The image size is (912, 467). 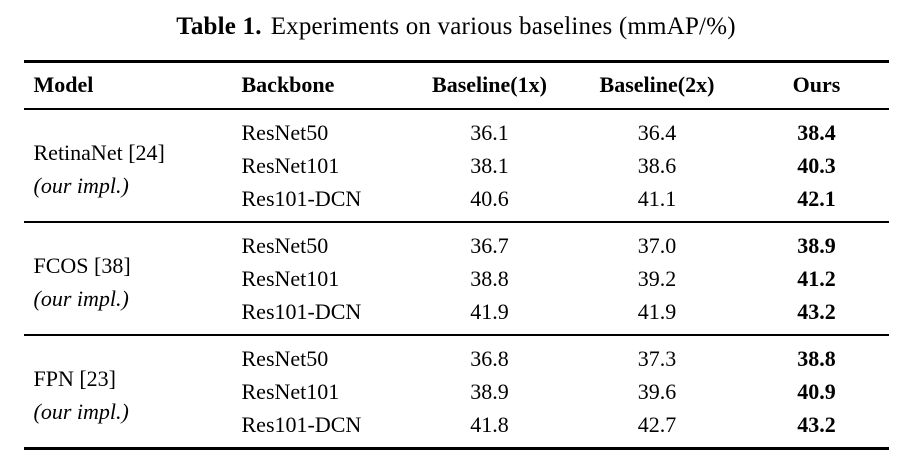 I want to click on baseline-2x-cell: 39.2, so click(x=657, y=278).